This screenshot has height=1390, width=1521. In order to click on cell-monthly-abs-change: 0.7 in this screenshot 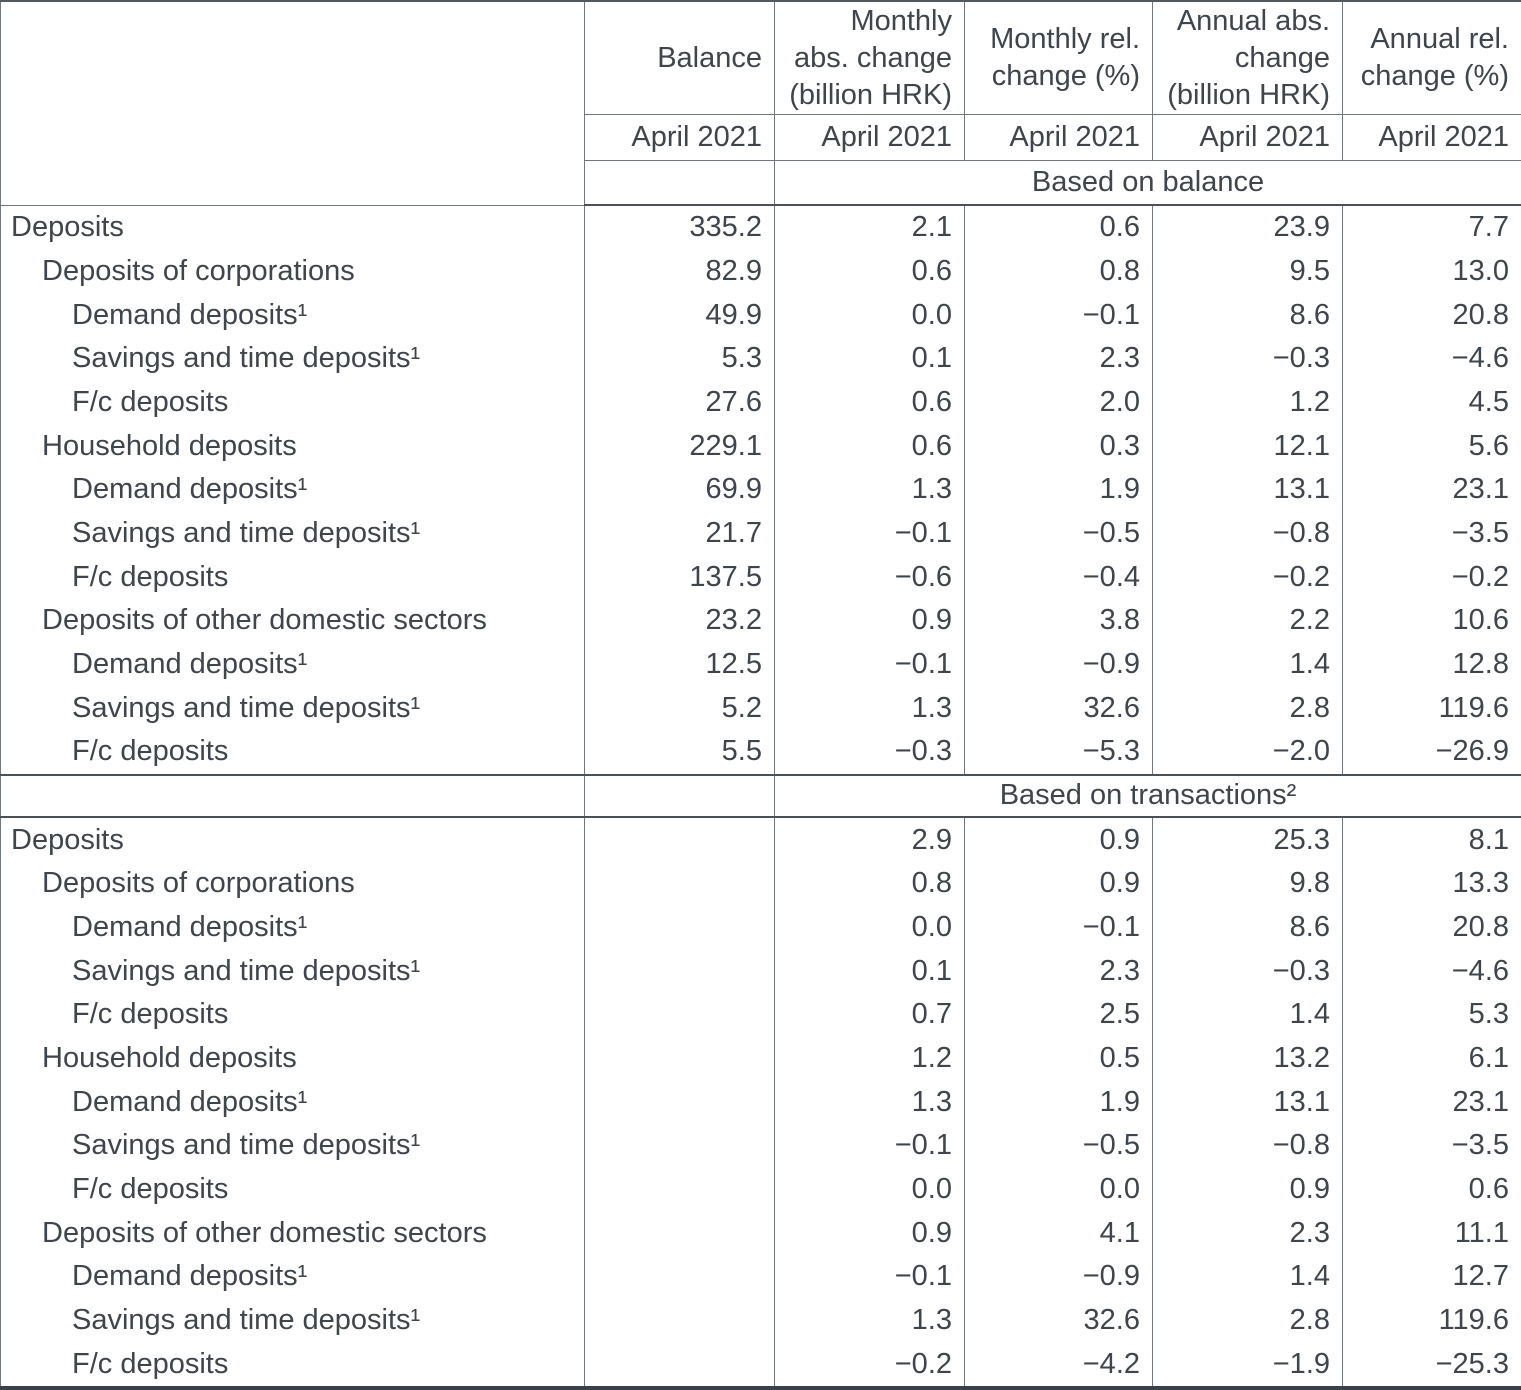, I will do `click(869, 1014)`.